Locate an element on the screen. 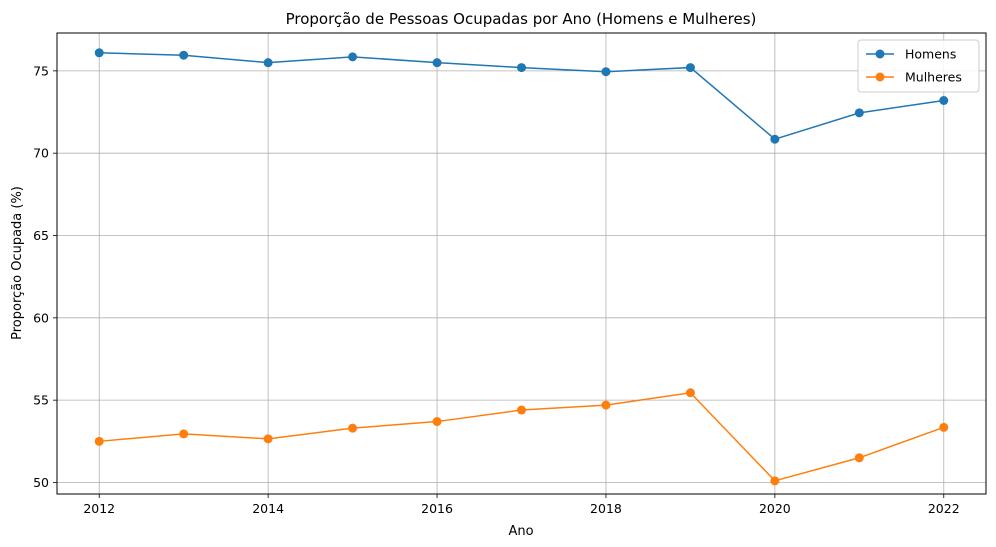 The image size is (996, 547). y-axis-label: Proporção Ocupada (%) is located at coordinates (17, 263).